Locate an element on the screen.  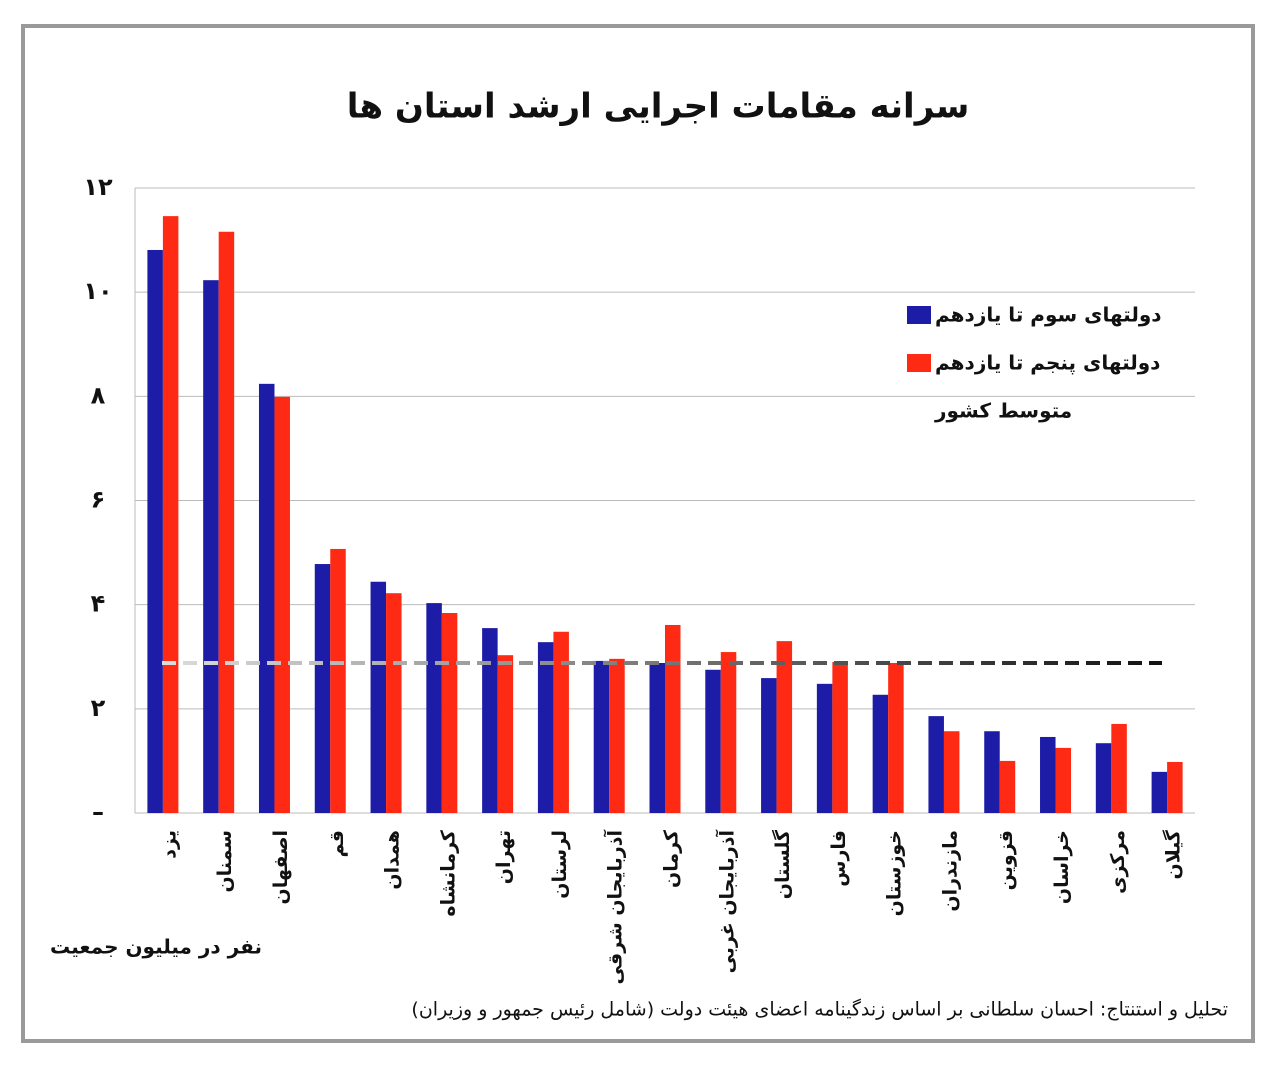
x-tick-label: لرستان is located at coordinates (560, 864).